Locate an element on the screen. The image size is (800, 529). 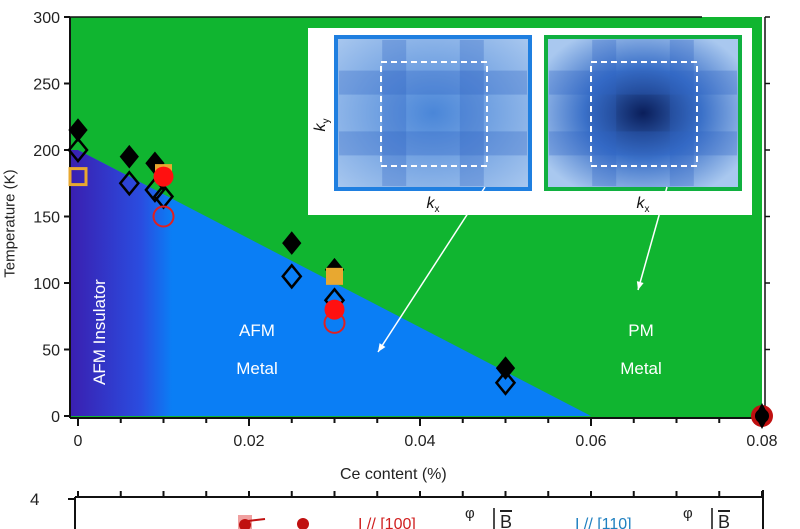
y-axis-label: Temperature (K) is located at coordinates (10, 223).